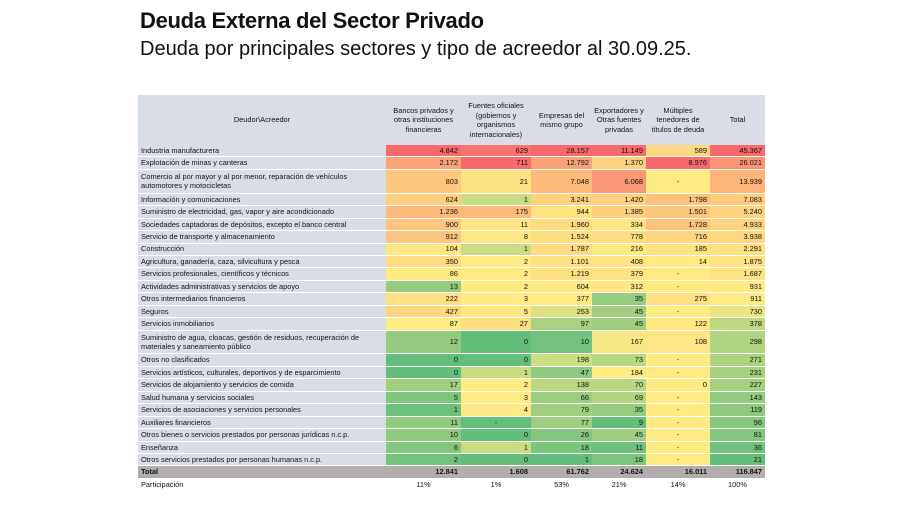  Describe the element at coordinates (678, 472) in the screenshot. I see `heatmap-cell: 16.011` at that location.